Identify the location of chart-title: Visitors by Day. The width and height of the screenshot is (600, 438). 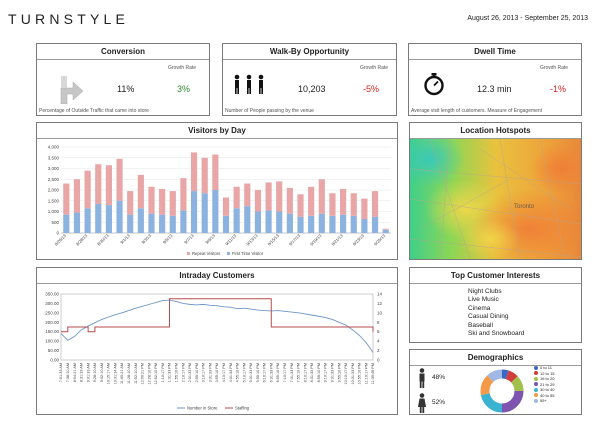
(217, 131).